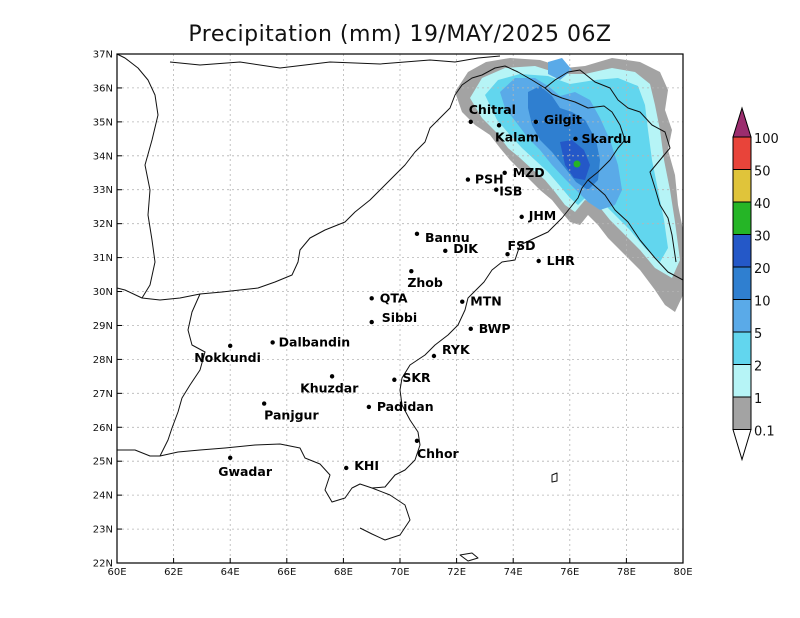 The height and width of the screenshot is (618, 800). Describe the element at coordinates (399, 572) in the screenshot. I see `x-tick-label: 70E` at that location.